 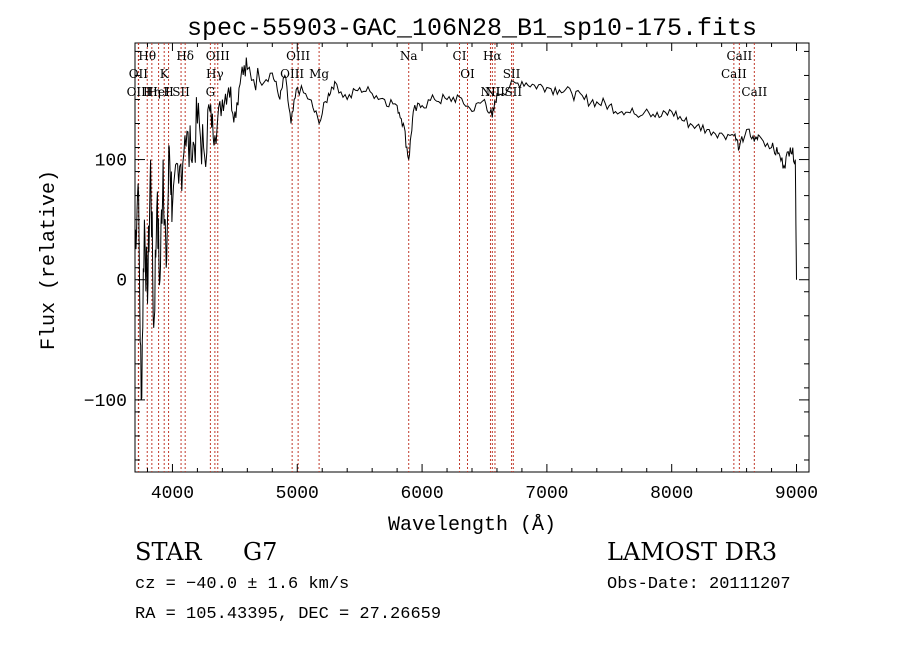 I want to click on marker-label: Hγ, so click(x=215, y=74).